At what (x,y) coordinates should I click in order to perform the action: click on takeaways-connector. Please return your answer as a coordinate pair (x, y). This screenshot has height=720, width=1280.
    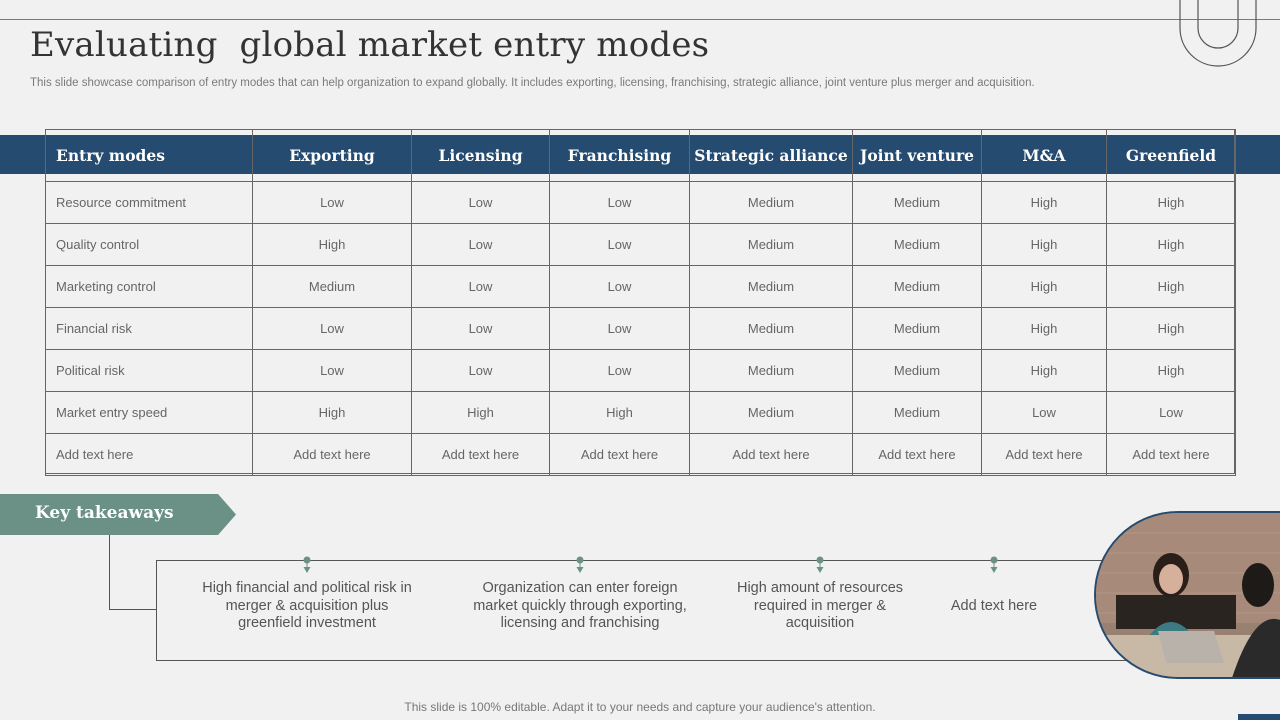
    Looking at the image, I should click on (132, 572).